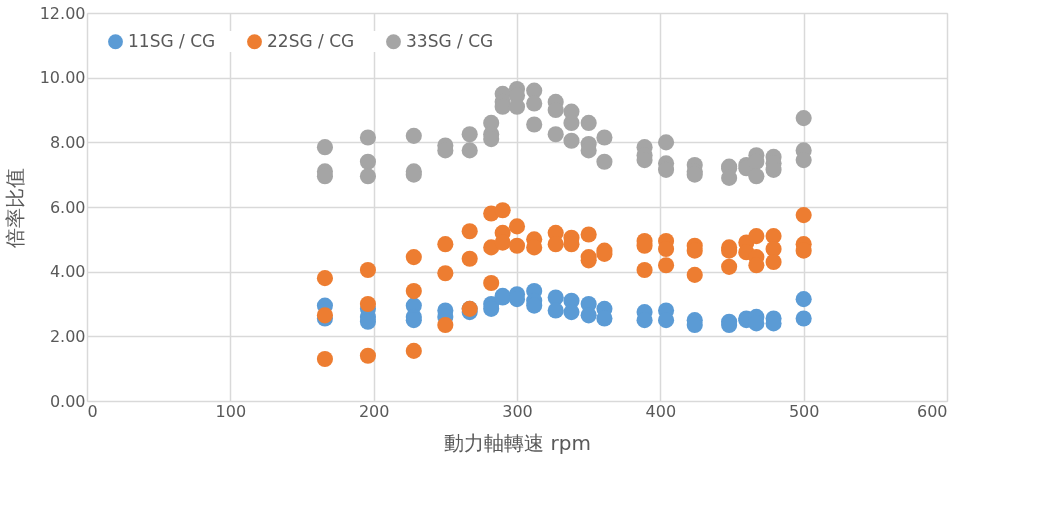  I want to click on legend-label: 33SG / CG, so click(450, 40).